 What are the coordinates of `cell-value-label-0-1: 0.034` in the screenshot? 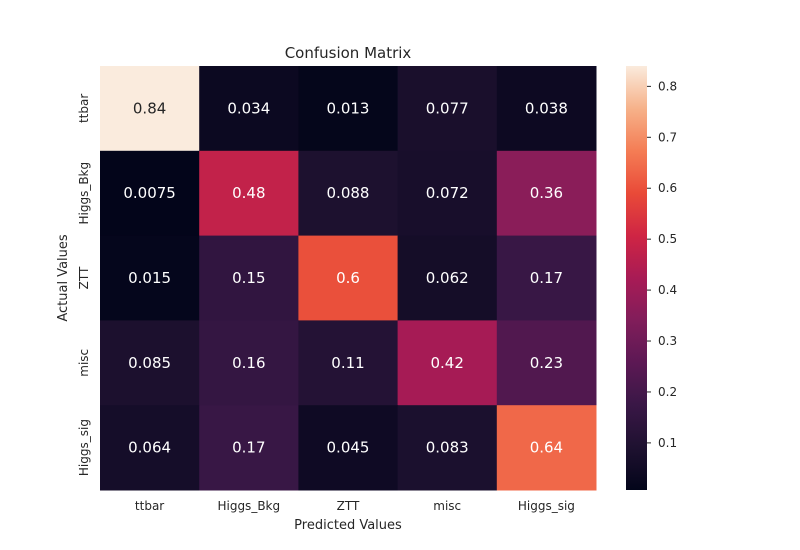 It's located at (248, 108).